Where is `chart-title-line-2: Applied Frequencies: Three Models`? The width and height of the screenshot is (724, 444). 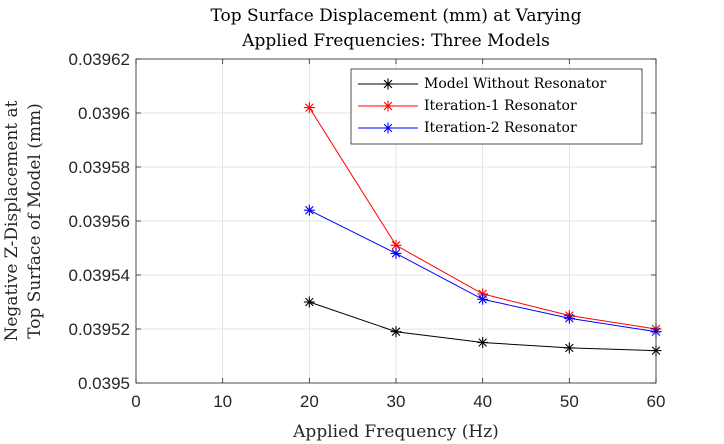 chart-title-line-2: Applied Frequencies: Three Models is located at coordinates (395, 41).